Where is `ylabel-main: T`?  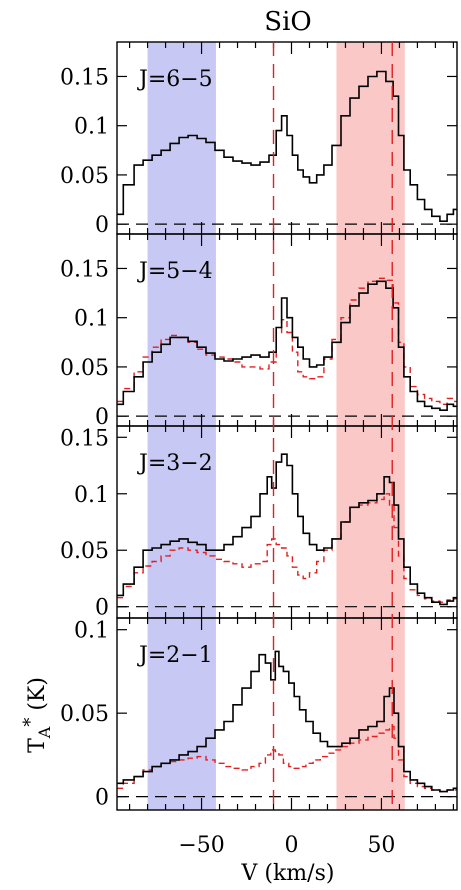 ylabel-main: T is located at coordinates (37, 745).